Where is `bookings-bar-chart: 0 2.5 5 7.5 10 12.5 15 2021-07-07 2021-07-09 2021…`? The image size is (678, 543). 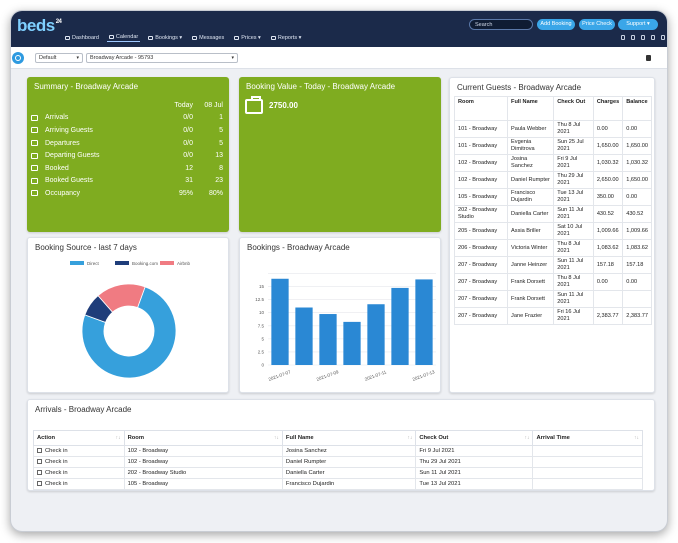 bookings-bar-chart: 0 2.5 5 7.5 10 12.5 15 2021-07-07 2021-07-09 2021… is located at coordinates (345, 327).